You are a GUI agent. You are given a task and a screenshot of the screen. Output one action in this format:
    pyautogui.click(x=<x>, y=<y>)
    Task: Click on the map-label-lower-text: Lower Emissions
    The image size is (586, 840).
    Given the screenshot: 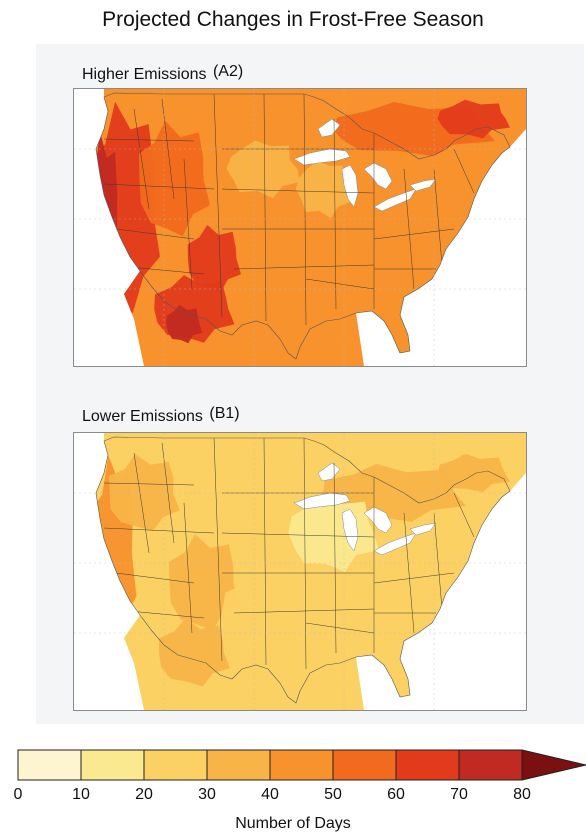 What is the action you would take?
    pyautogui.click(x=142, y=416)
    